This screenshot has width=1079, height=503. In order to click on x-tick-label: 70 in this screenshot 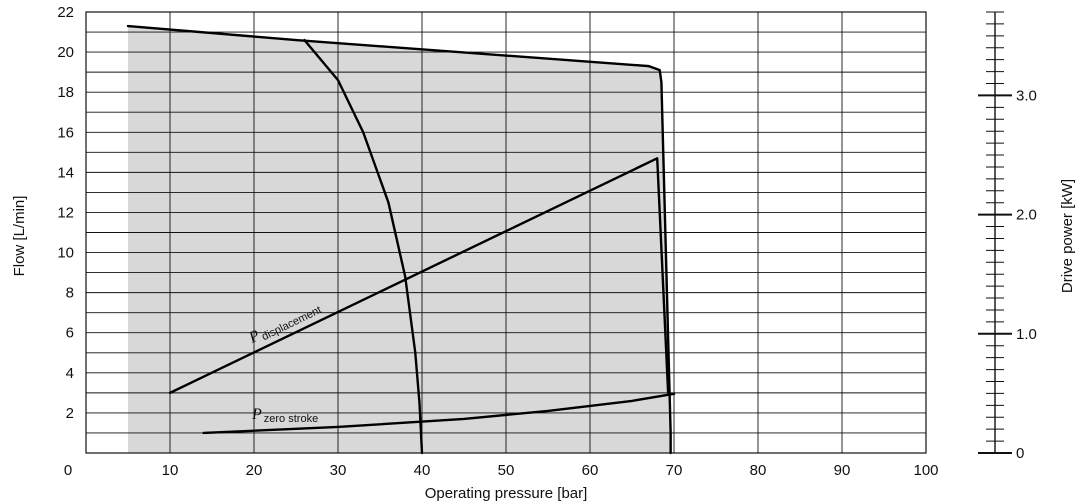, I will do `click(674, 470)`.